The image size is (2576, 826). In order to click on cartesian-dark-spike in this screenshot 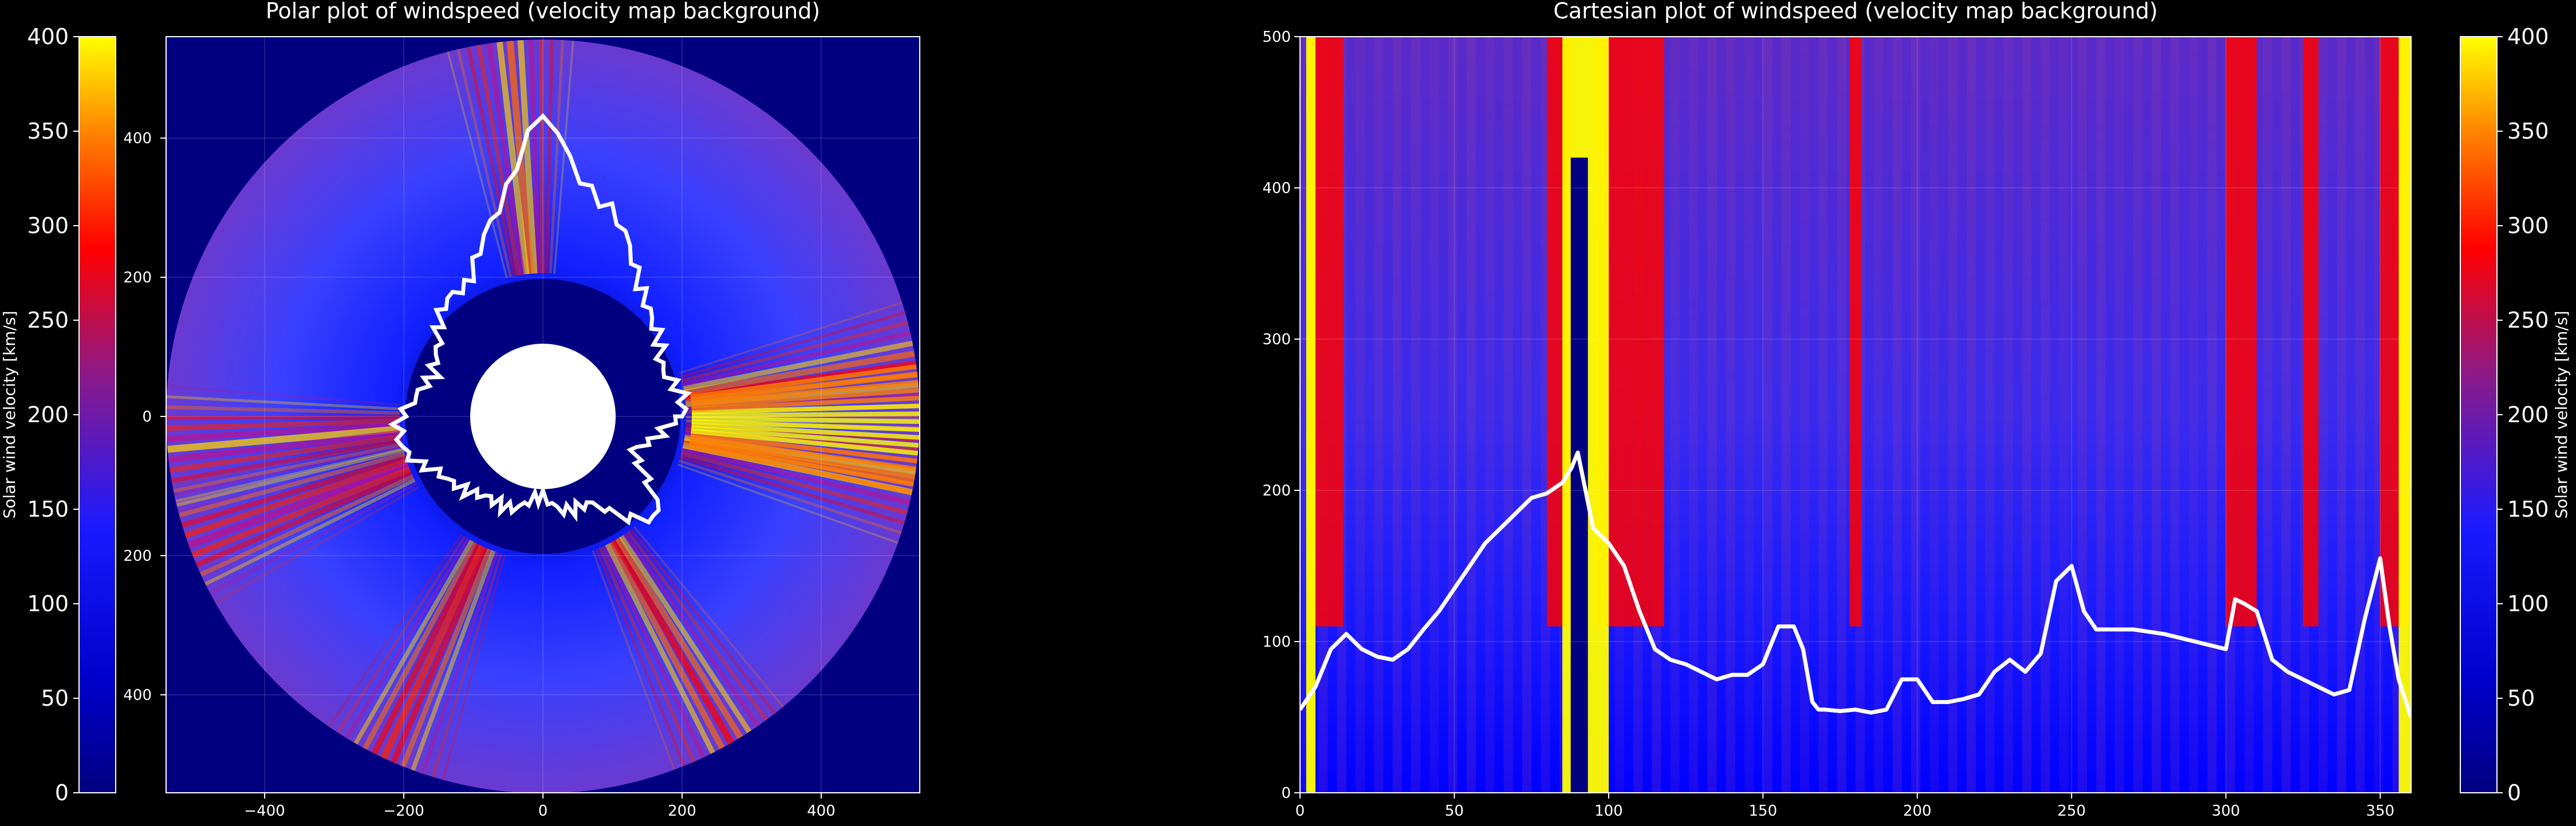, I will do `click(1579, 475)`.